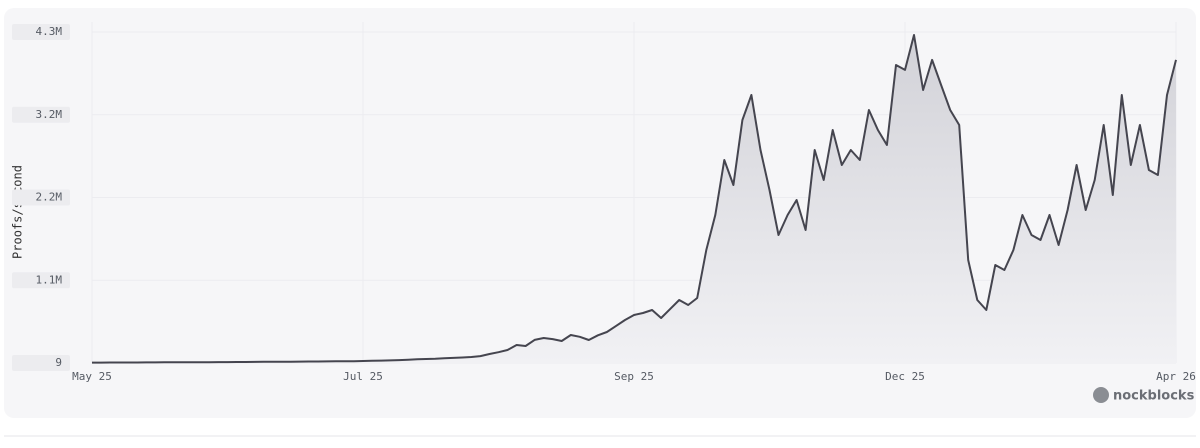 Image resolution: width=1200 pixels, height=448 pixels. I want to click on y-tick-label: 2.2M, so click(49, 197).